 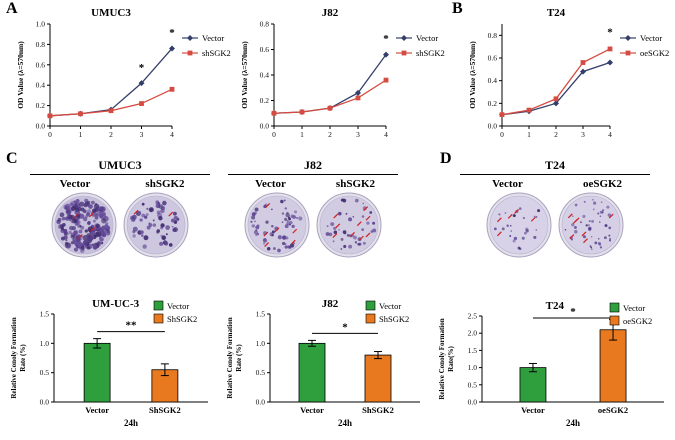 I want to click on t24-oesgk2-dish, so click(x=591, y=225).